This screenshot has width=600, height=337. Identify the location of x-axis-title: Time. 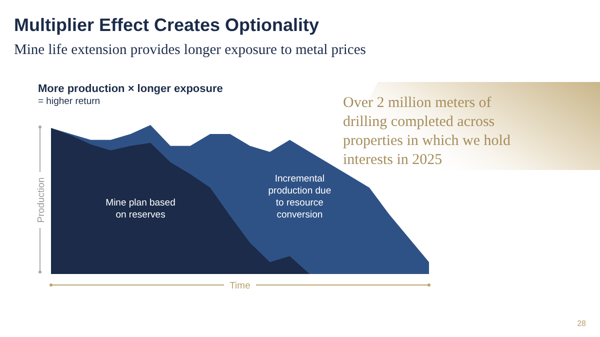
(240, 286).